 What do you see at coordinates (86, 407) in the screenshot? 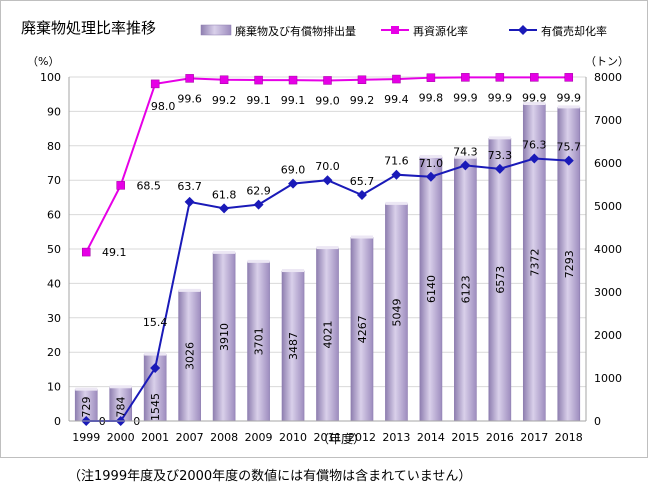
I see `bar-value-label: 729` at bounding box center [86, 407].